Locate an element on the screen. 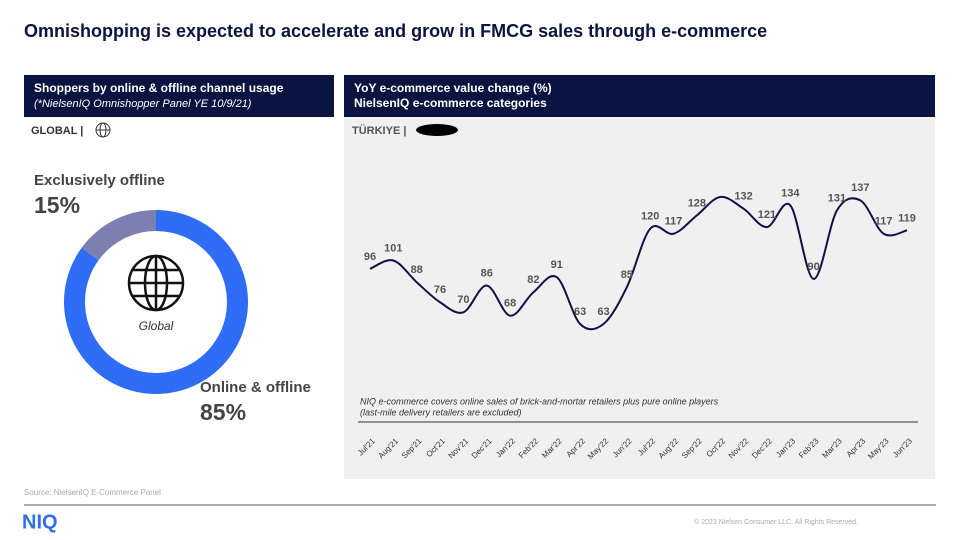 The image size is (960, 540). data-label: 119 is located at coordinates (907, 218).